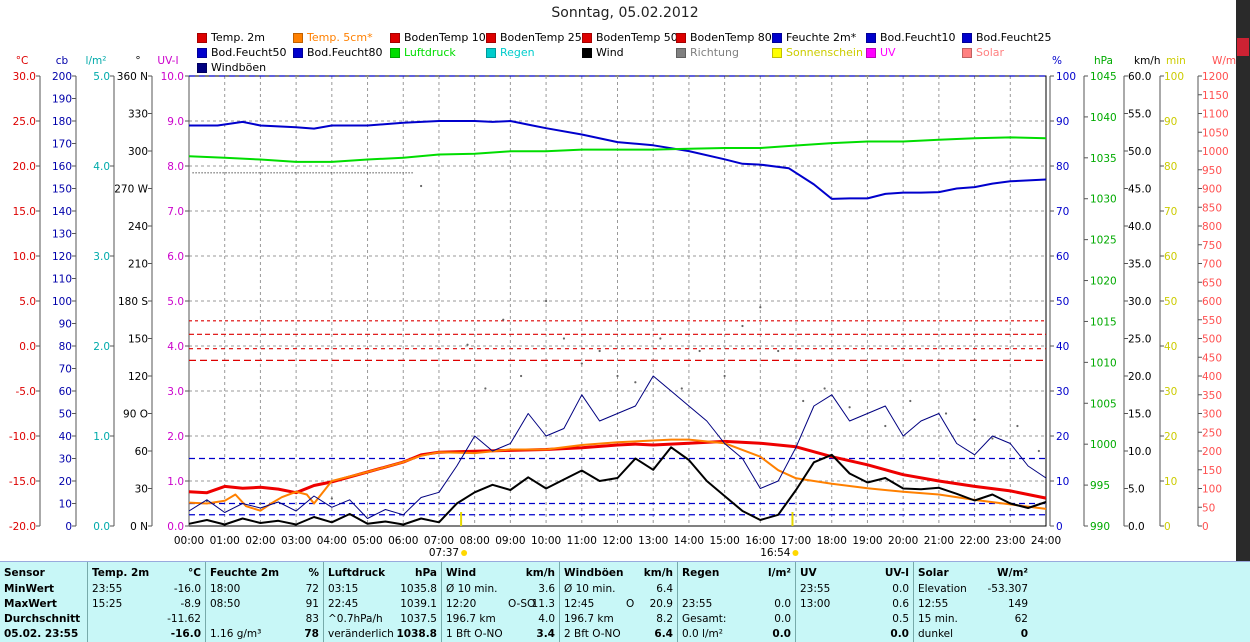 The width and height of the screenshot is (1250, 642). What do you see at coordinates (1215, 152) in the screenshot?
I see `axis-tick-label-wm2: 1000` at bounding box center [1215, 152].